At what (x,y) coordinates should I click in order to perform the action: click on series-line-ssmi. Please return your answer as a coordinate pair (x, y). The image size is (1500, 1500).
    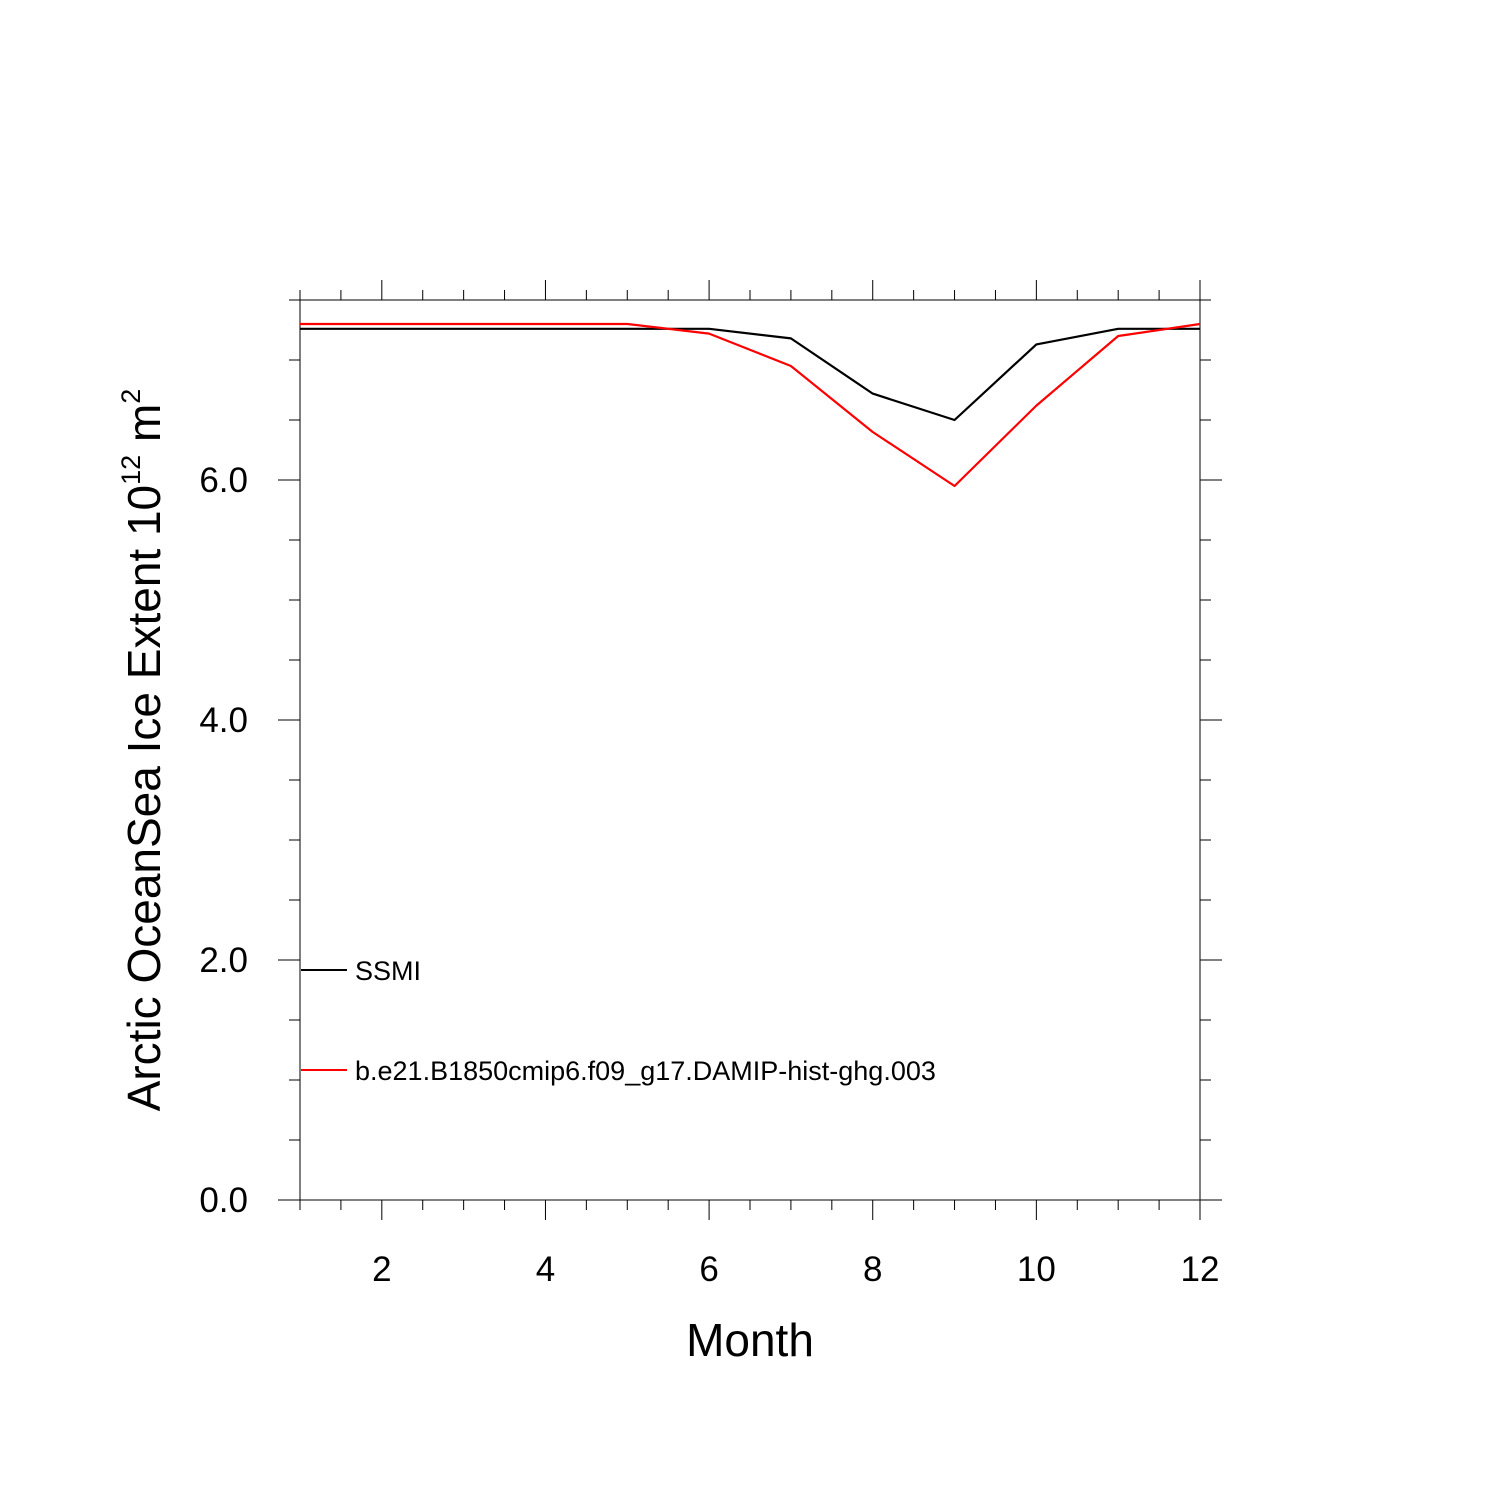
    Looking at the image, I should click on (750, 374).